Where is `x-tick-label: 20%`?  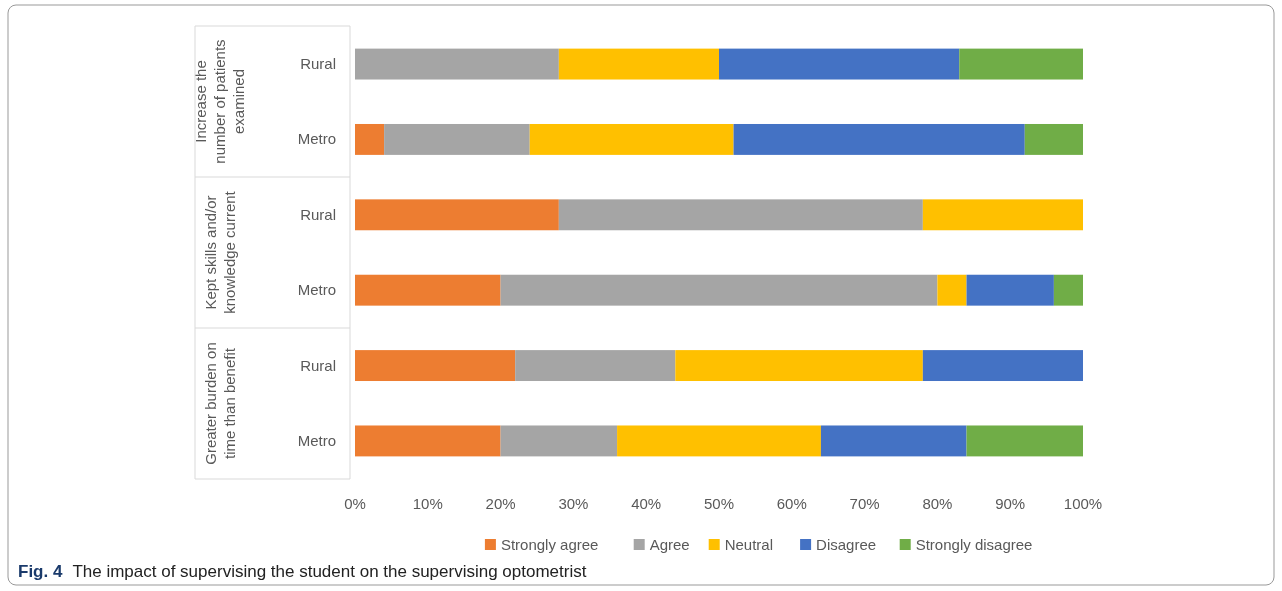 x-tick-label: 20% is located at coordinates (500, 503).